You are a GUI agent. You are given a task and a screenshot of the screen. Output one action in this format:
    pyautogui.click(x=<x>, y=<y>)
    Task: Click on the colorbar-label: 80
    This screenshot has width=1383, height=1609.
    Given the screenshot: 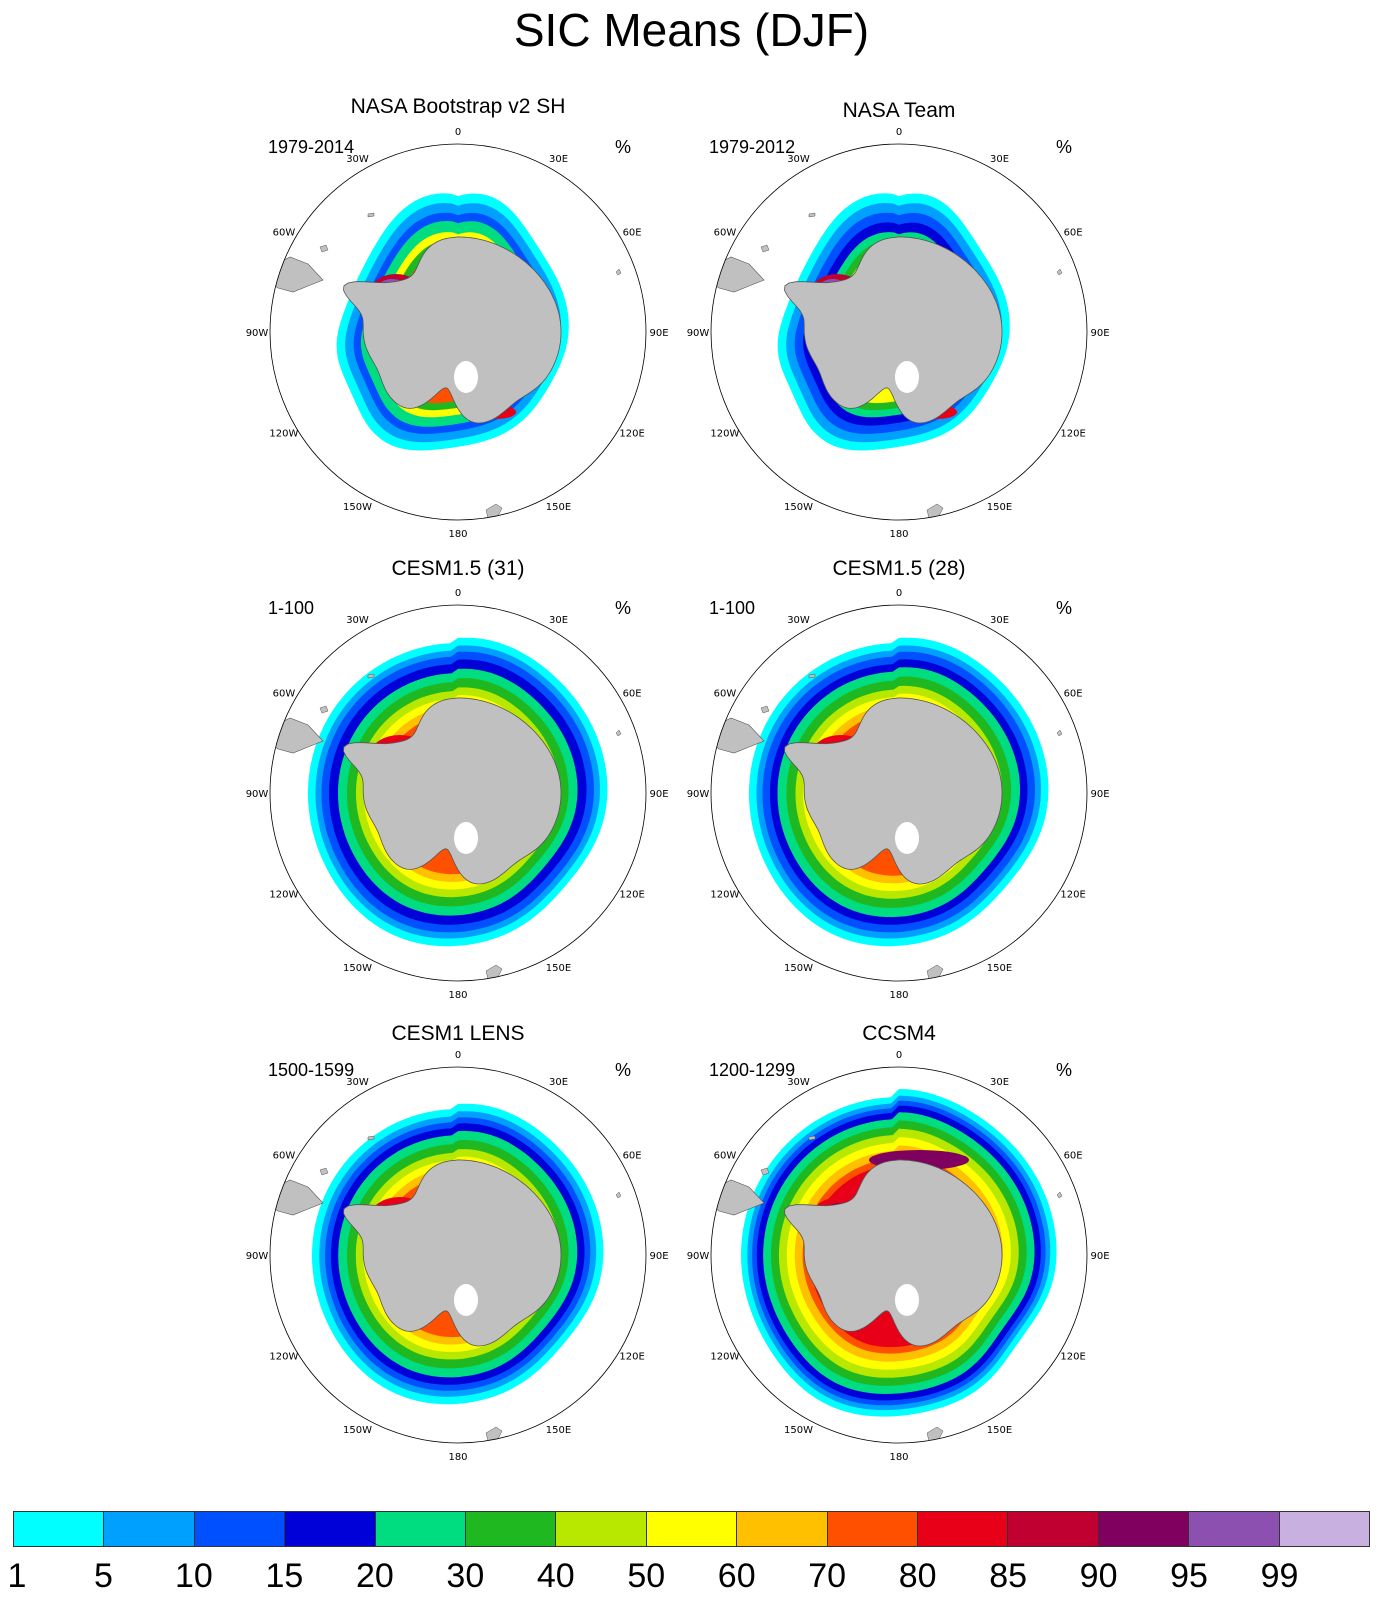 What is the action you would take?
    pyautogui.click(x=917, y=1576)
    